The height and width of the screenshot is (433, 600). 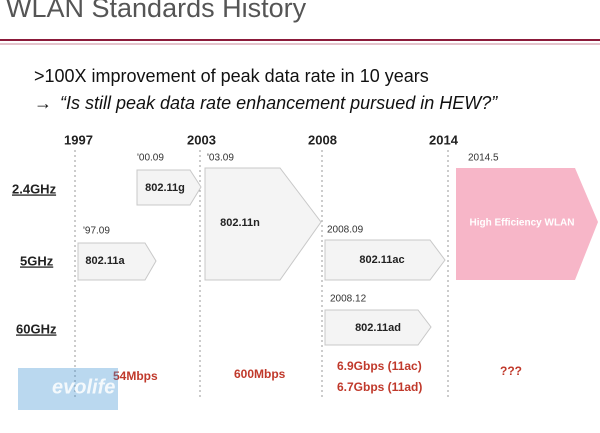 What do you see at coordinates (322, 139) in the screenshot?
I see `year-label: 2008` at bounding box center [322, 139].